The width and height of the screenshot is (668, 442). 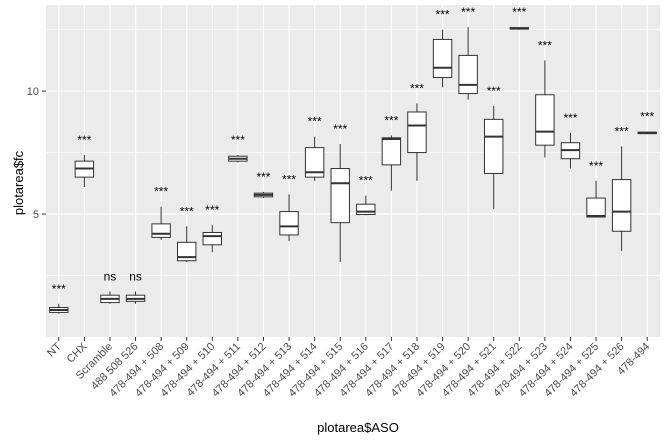 What do you see at coordinates (36, 215) in the screenshot?
I see `y-tick-label: 5` at bounding box center [36, 215].